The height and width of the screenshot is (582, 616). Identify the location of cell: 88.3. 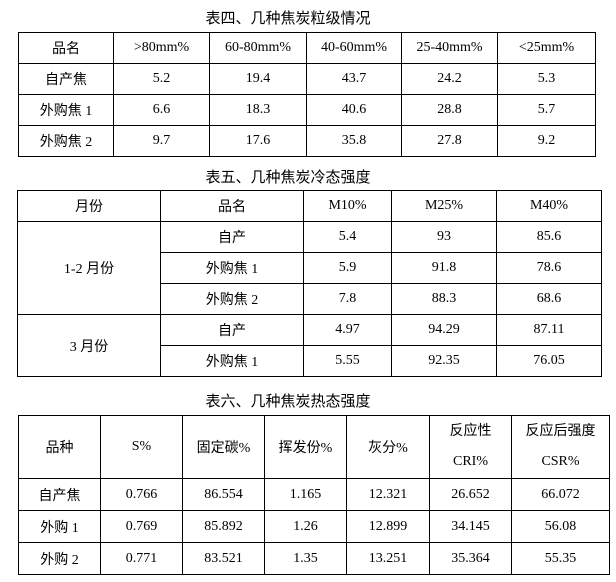
(444, 299).